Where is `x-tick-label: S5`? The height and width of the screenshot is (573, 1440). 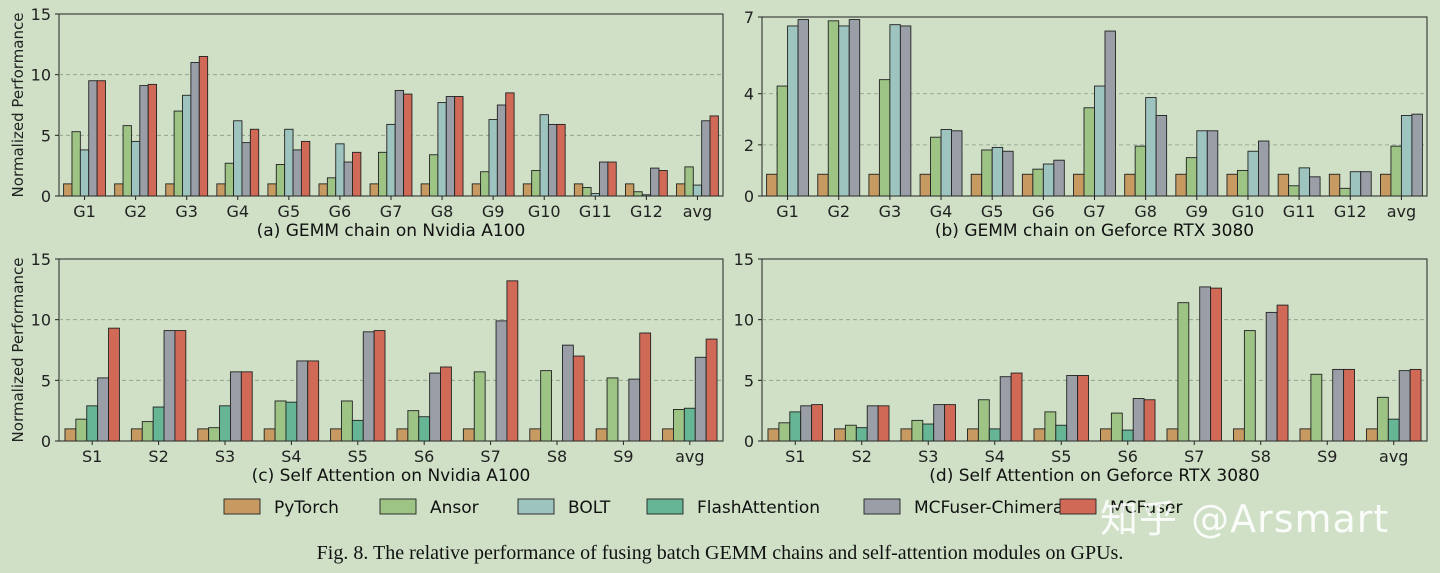
x-tick-label: S5 is located at coordinates (1061, 456).